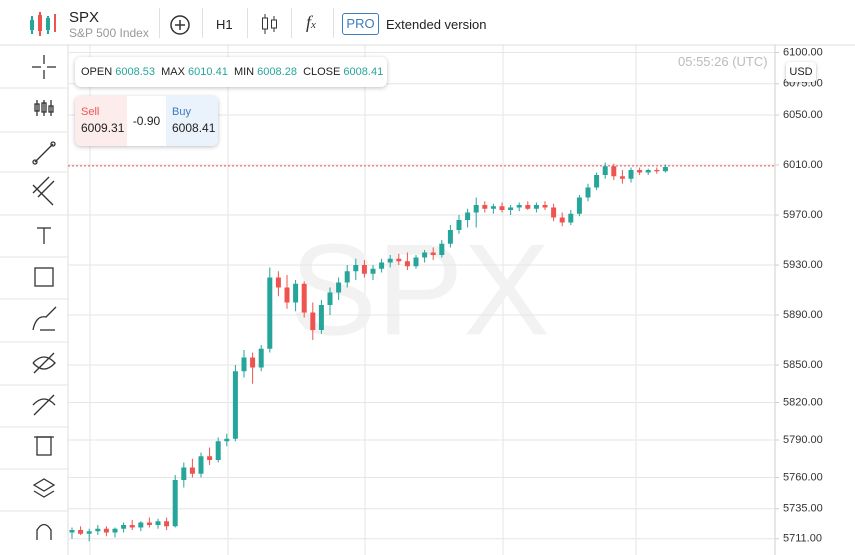  What do you see at coordinates (803, 315) in the screenshot?
I see `y-tick-label: 5890.00` at bounding box center [803, 315].